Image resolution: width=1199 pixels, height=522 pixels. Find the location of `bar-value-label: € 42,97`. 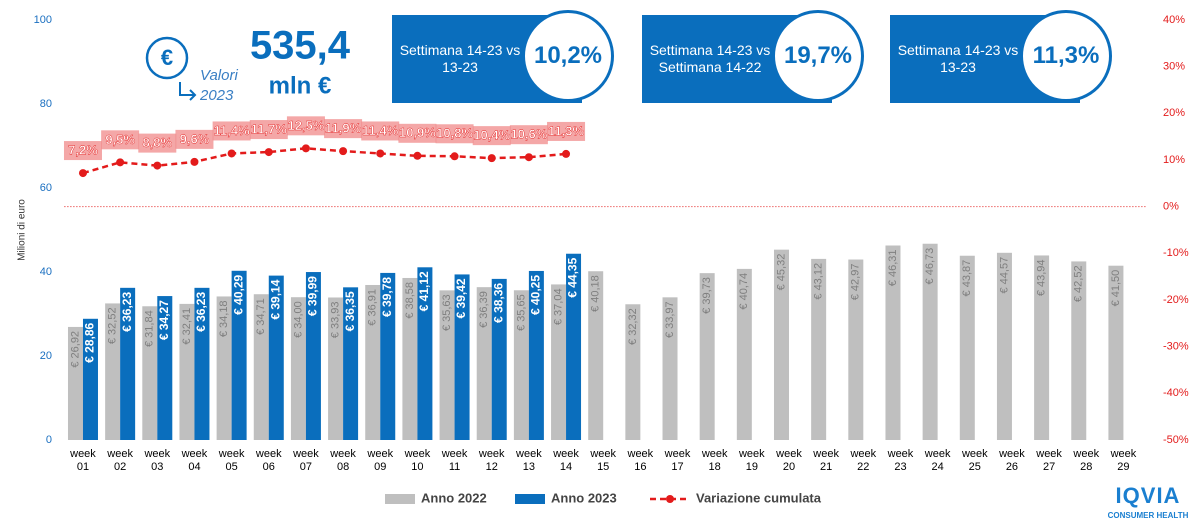

bar-value-label: € 42,97 is located at coordinates (856, 282).